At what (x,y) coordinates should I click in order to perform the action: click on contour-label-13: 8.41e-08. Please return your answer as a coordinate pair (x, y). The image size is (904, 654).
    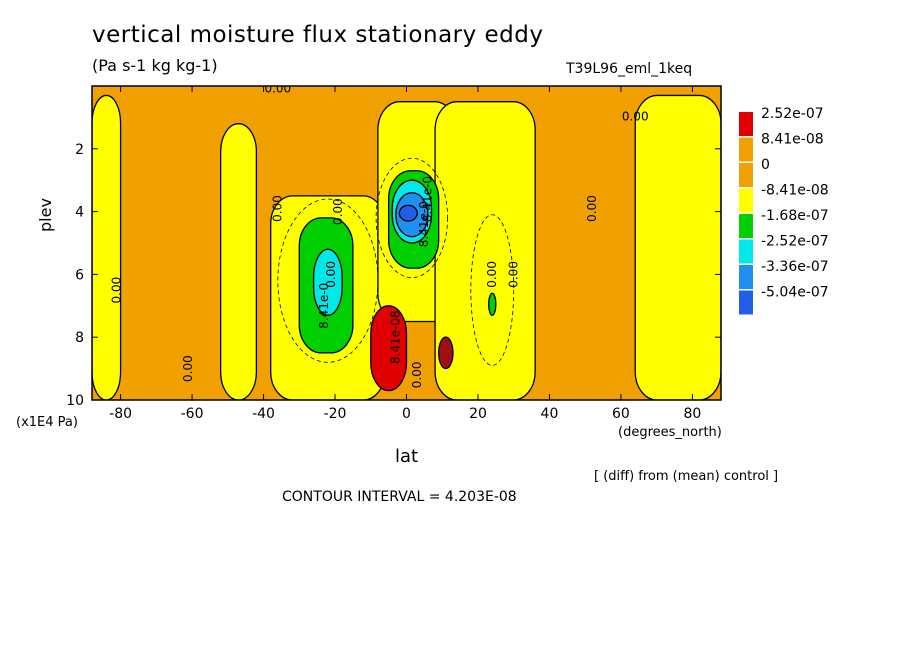
    Looking at the image, I should click on (395, 337).